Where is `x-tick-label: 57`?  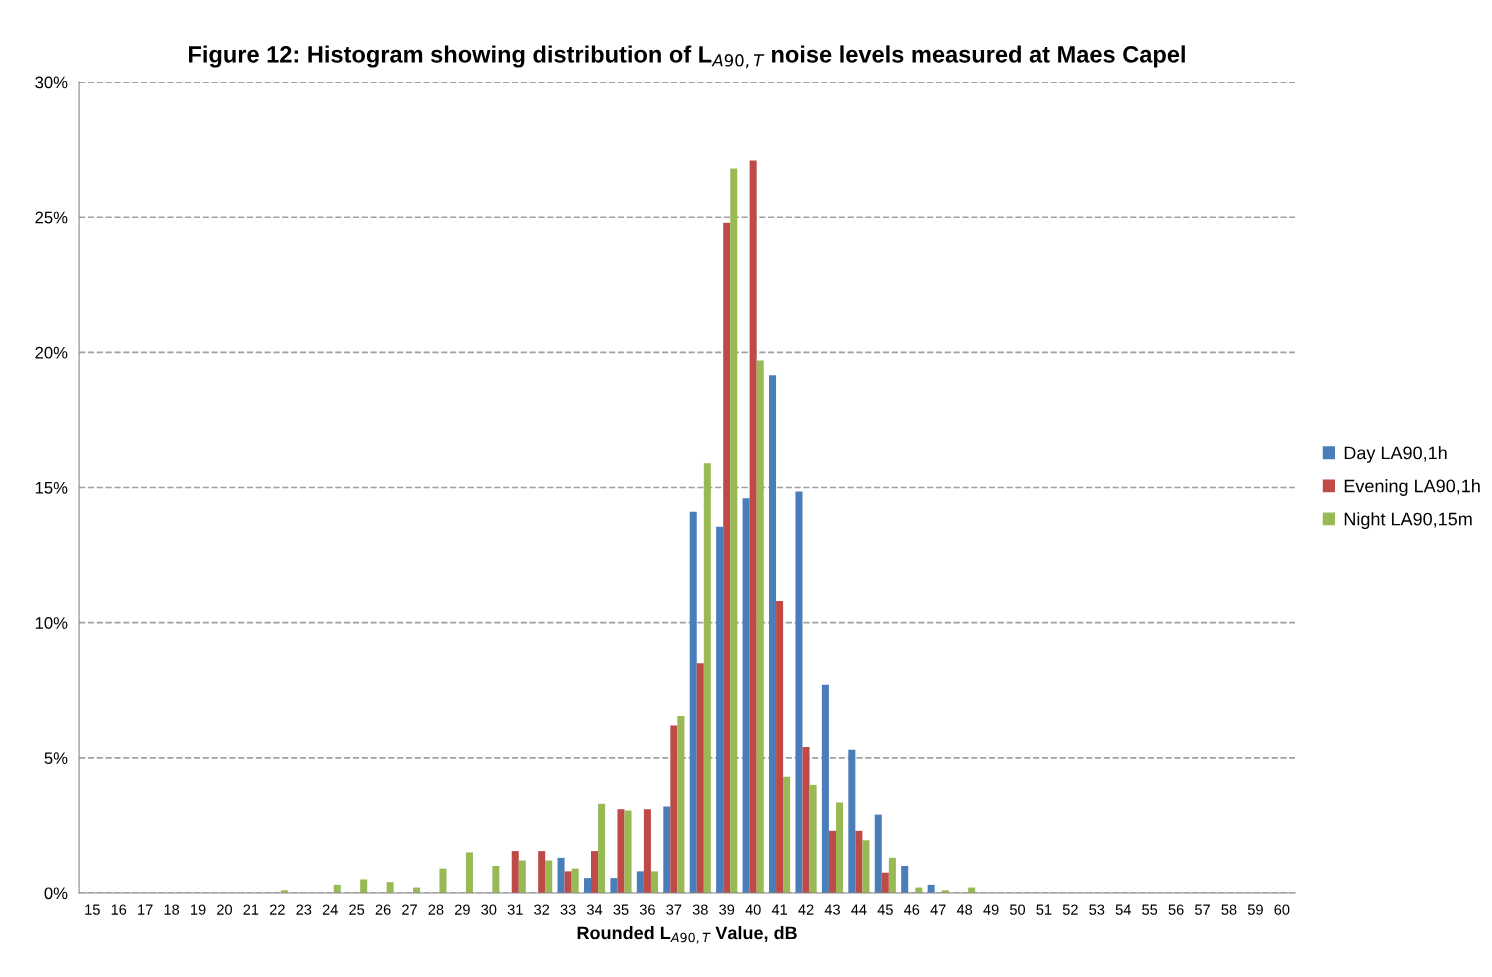
x-tick-label: 57 is located at coordinates (1202, 909).